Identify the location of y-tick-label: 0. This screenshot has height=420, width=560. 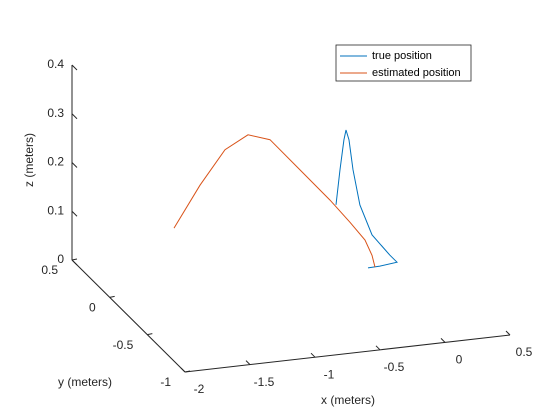
(92, 308).